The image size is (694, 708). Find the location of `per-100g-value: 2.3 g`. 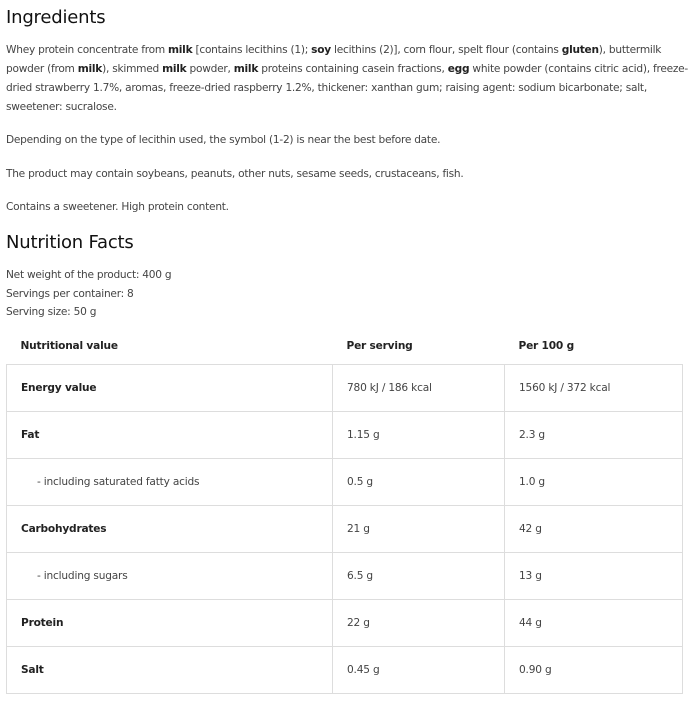

per-100g-value: 2.3 g is located at coordinates (593, 435).